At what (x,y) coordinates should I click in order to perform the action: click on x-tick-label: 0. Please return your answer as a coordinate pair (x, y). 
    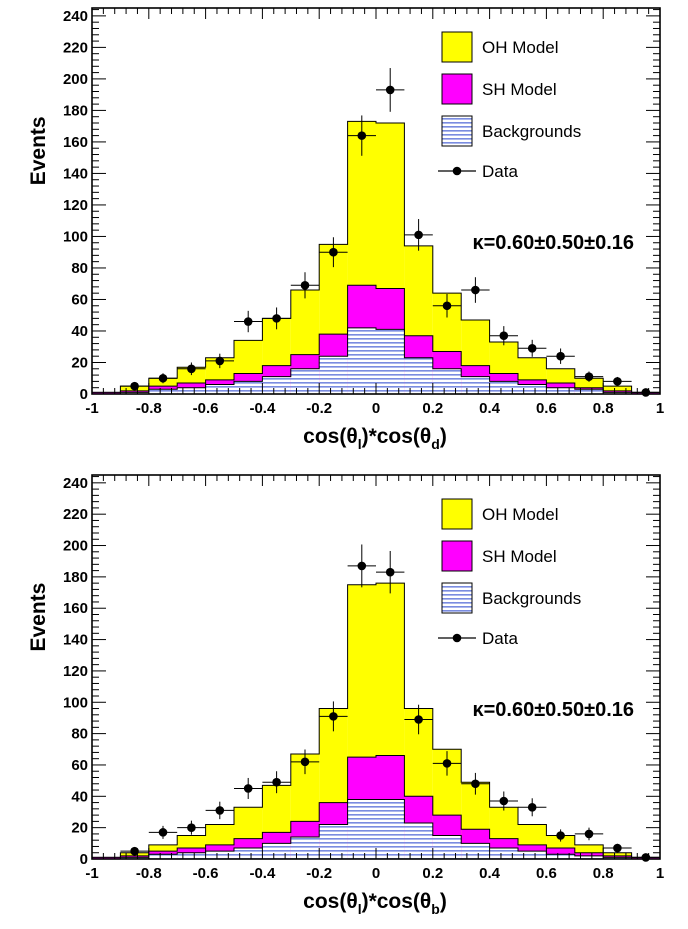
    Looking at the image, I should click on (376, 408).